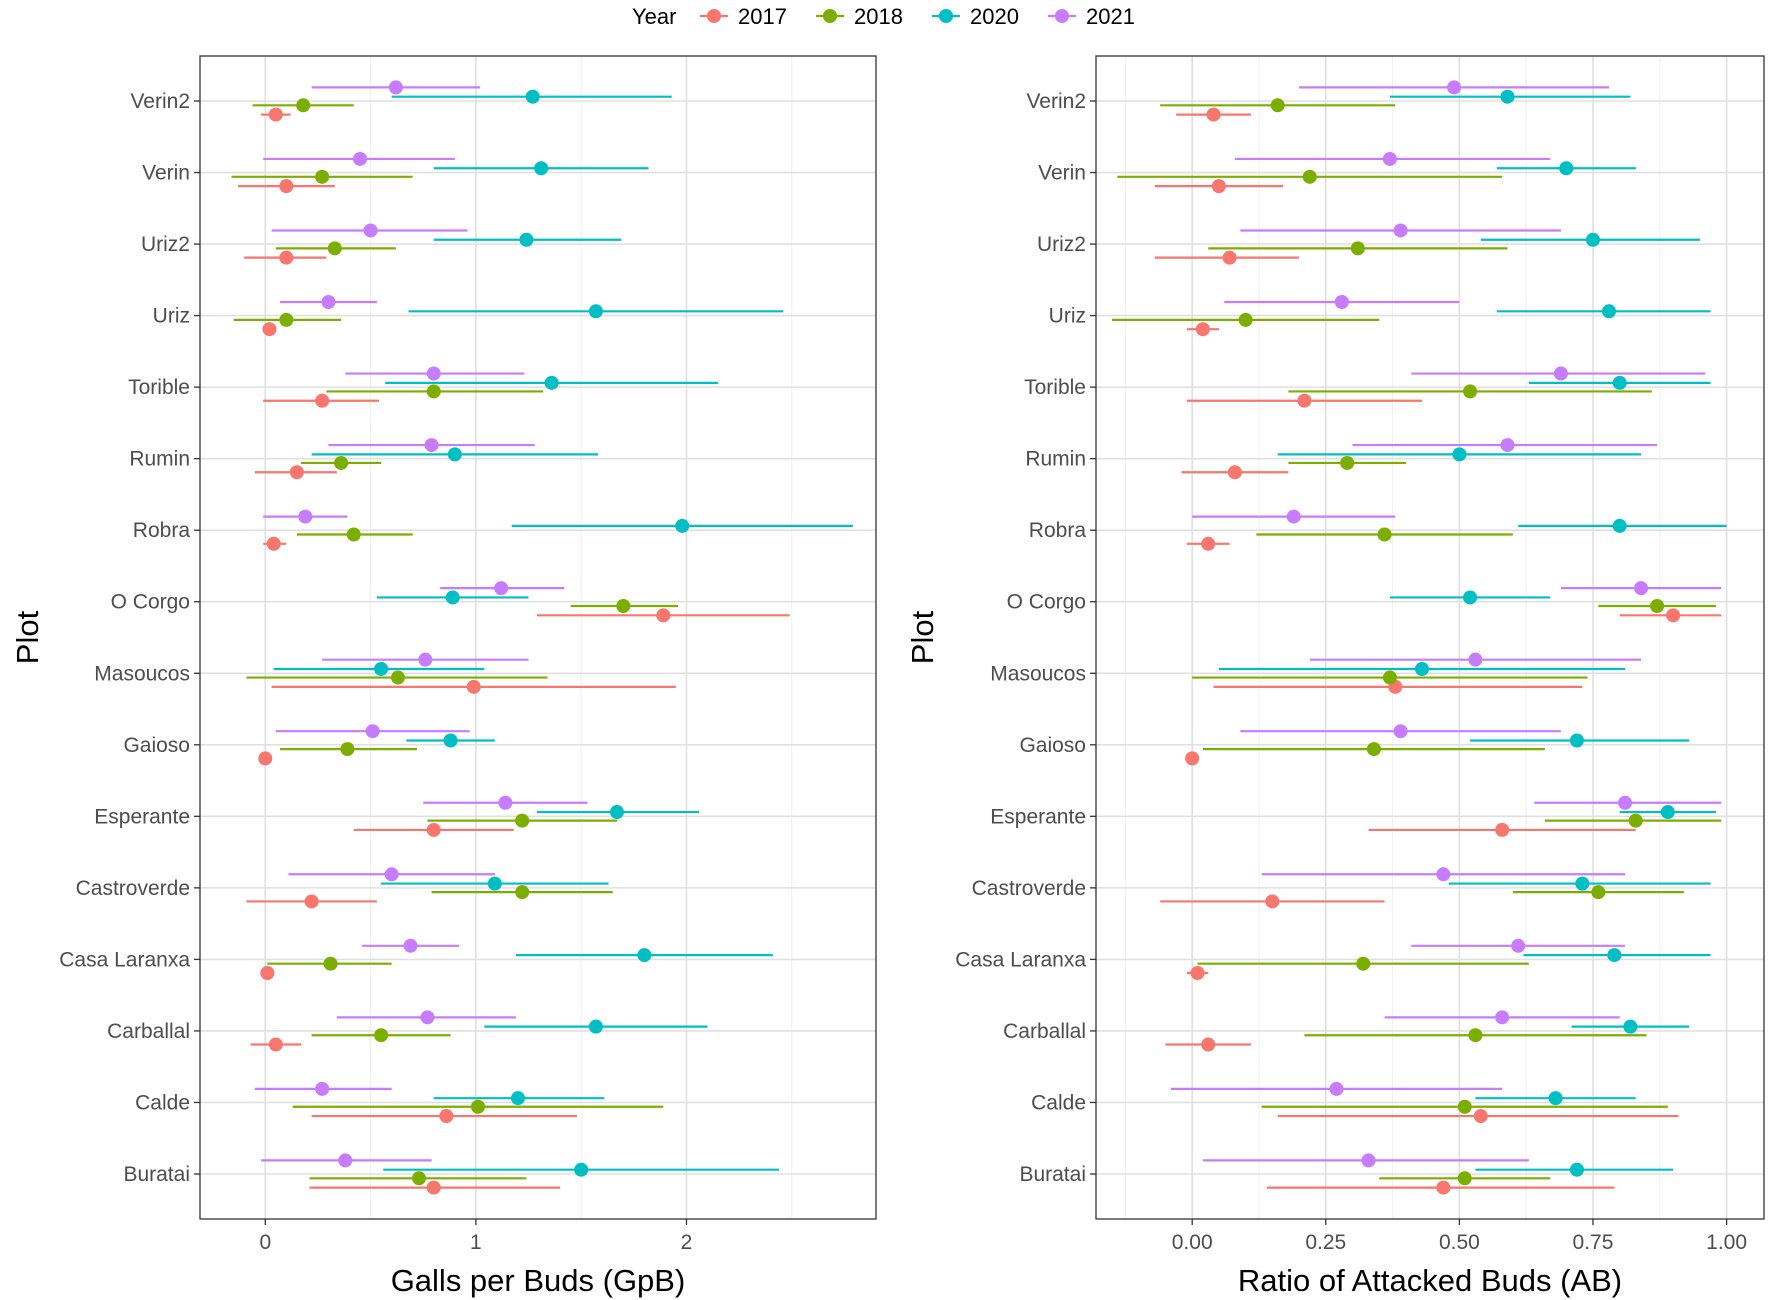  I want to click on y-tick-label: Rumin, so click(159, 459).